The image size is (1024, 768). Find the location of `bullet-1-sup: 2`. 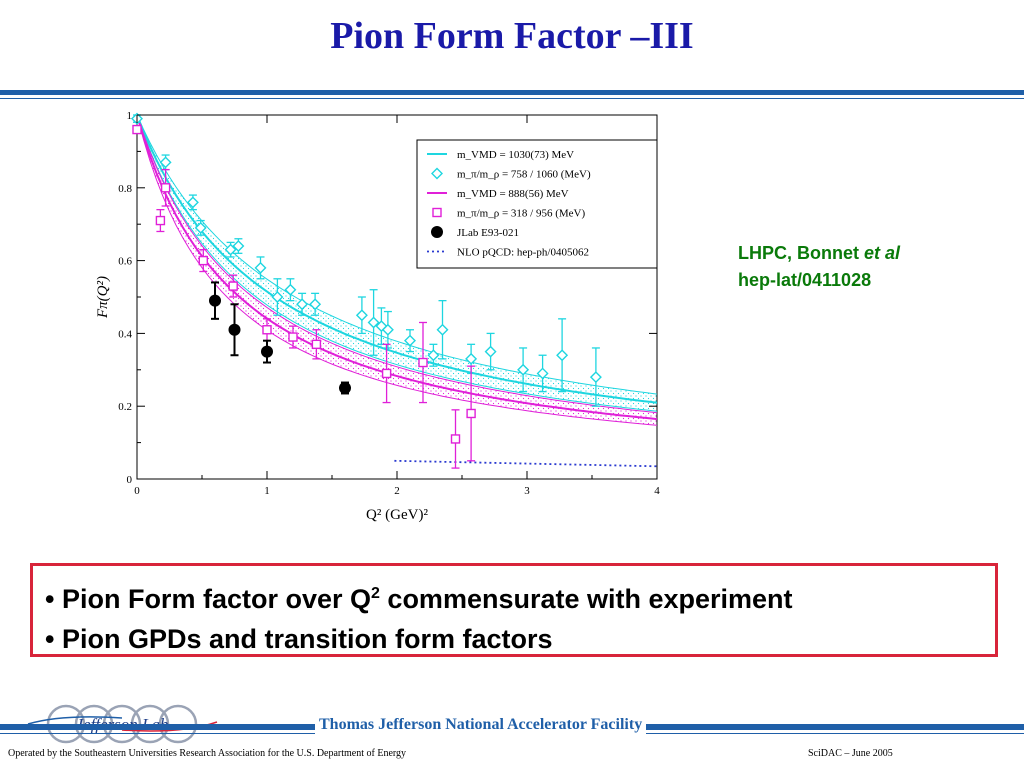

bullet-1-sup: 2 is located at coordinates (375, 593).